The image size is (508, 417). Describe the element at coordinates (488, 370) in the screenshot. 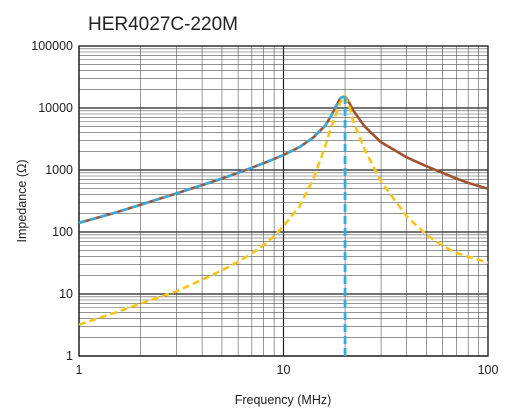

I see `x-tick-label: 100` at that location.